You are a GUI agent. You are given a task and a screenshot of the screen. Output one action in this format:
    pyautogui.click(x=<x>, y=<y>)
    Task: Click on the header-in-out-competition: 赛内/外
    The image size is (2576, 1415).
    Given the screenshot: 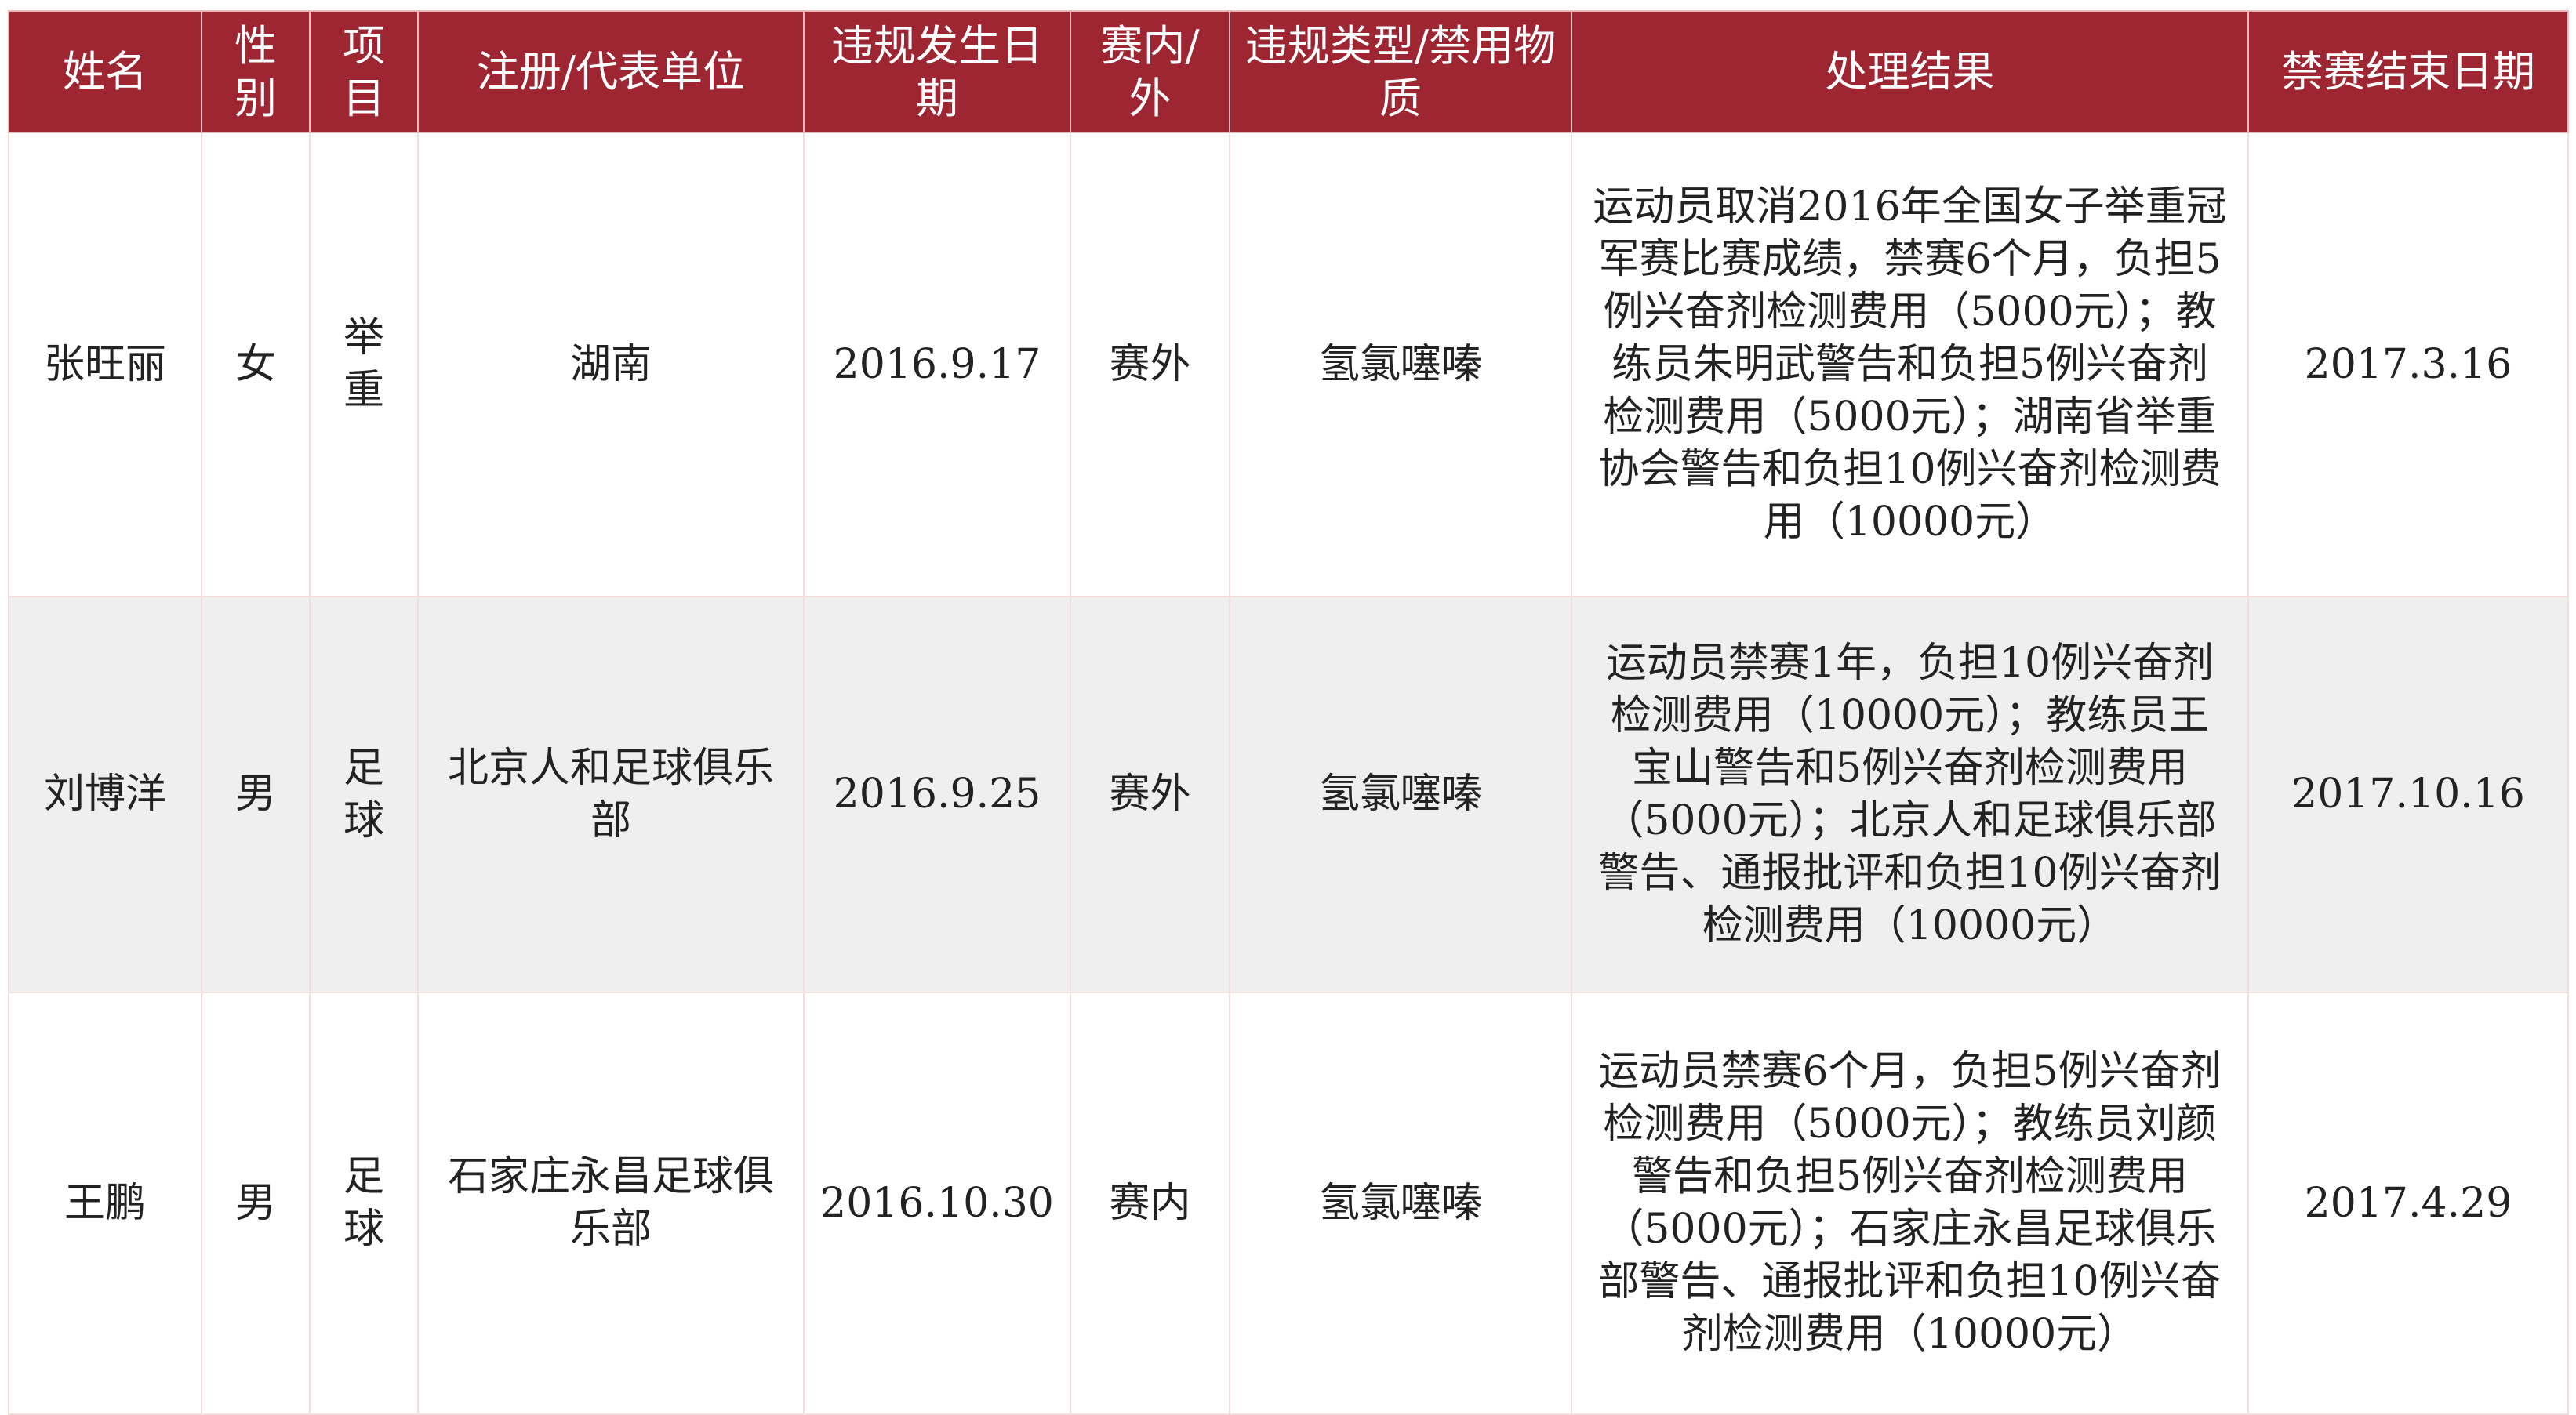 What is the action you would take?
    pyautogui.click(x=1150, y=71)
    